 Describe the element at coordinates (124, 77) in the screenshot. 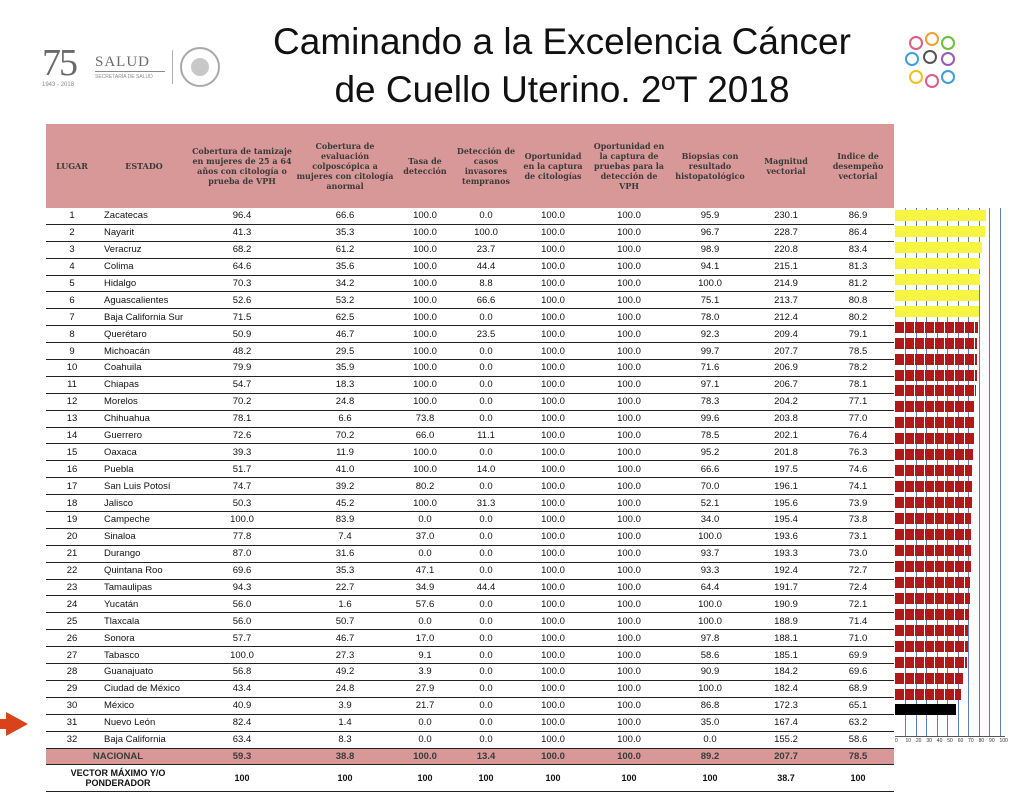

I see `salud-logo-subtext: SECRETARÍA DE SALUD` at that location.